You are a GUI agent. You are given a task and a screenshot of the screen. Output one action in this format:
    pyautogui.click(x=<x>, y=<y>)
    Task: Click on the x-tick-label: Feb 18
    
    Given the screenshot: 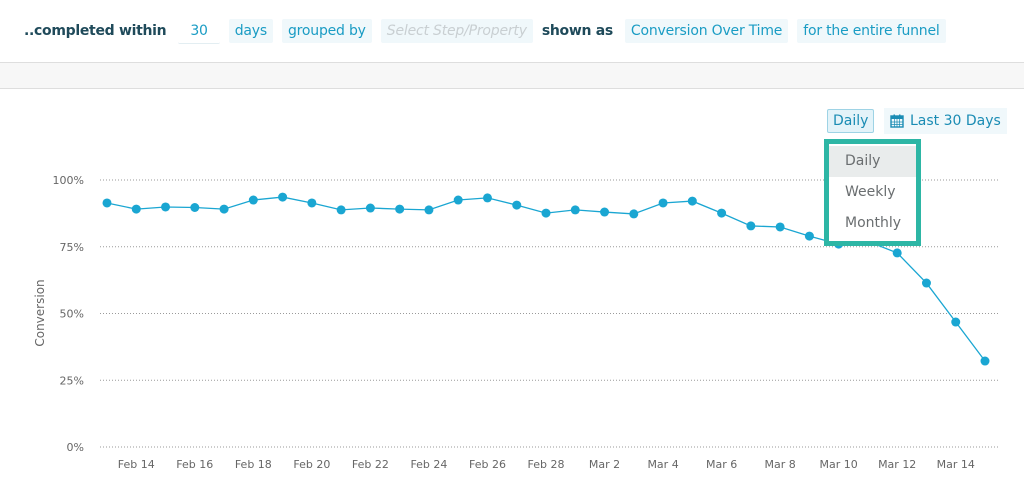 What is the action you would take?
    pyautogui.click(x=253, y=464)
    